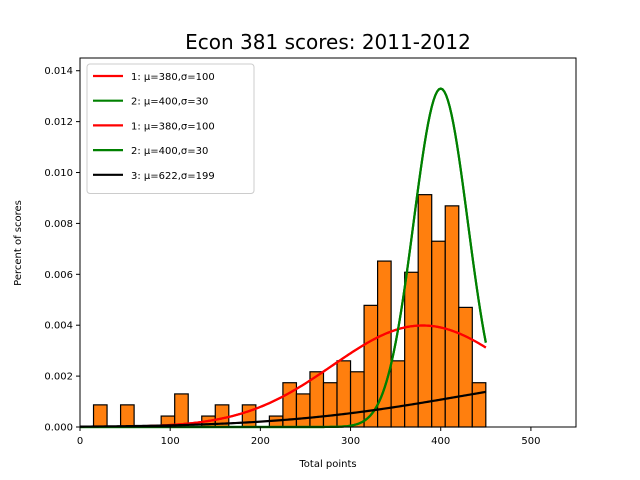 This screenshot has width=640, height=480. I want to click on x-tick-label: 0, so click(80, 441).